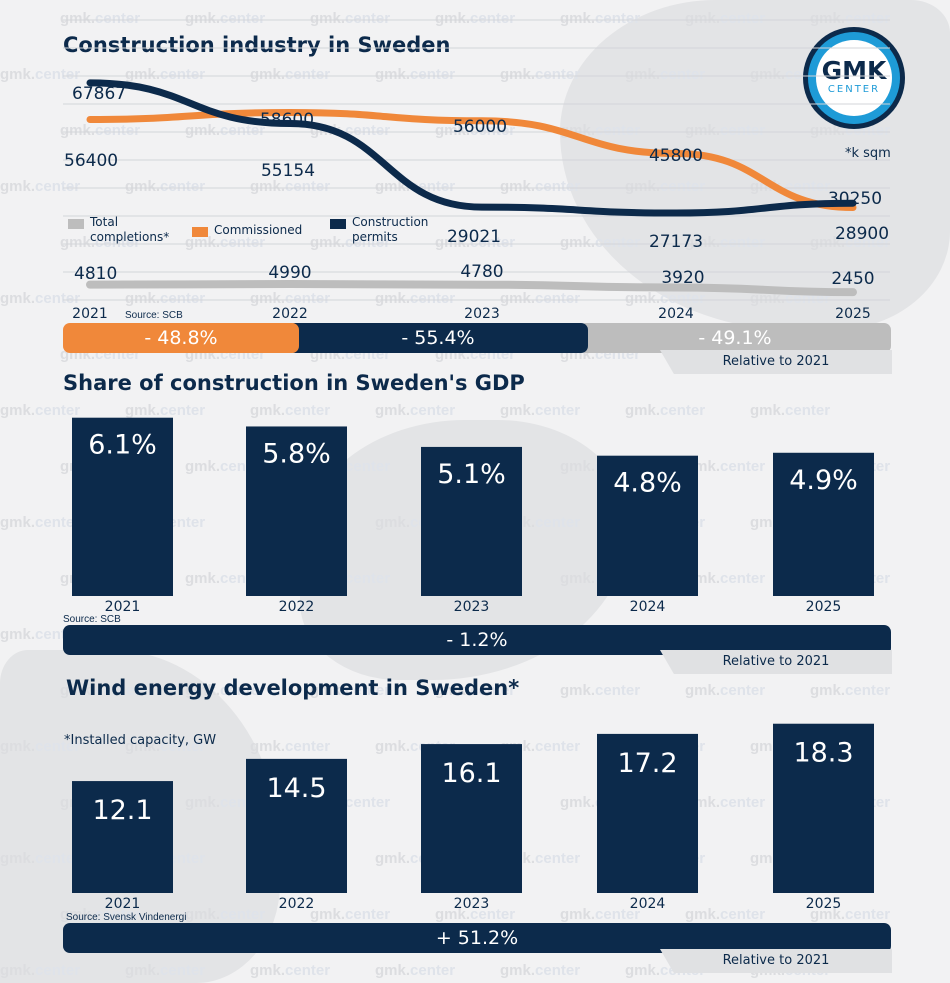 The height and width of the screenshot is (983, 950). What do you see at coordinates (294, 383) in the screenshot?
I see `gdp-chart-title: Share of construction in Sweden's GDP` at bounding box center [294, 383].